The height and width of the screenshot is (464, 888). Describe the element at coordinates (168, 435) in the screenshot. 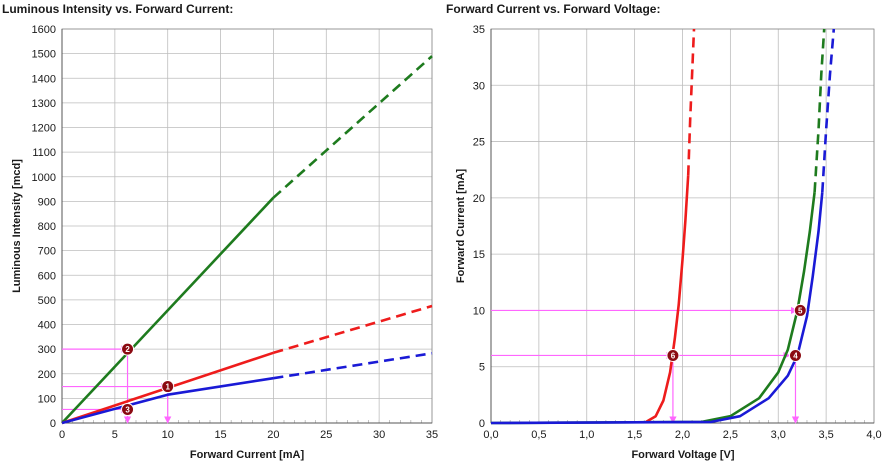

I see `x-tick-label: 10` at that location.